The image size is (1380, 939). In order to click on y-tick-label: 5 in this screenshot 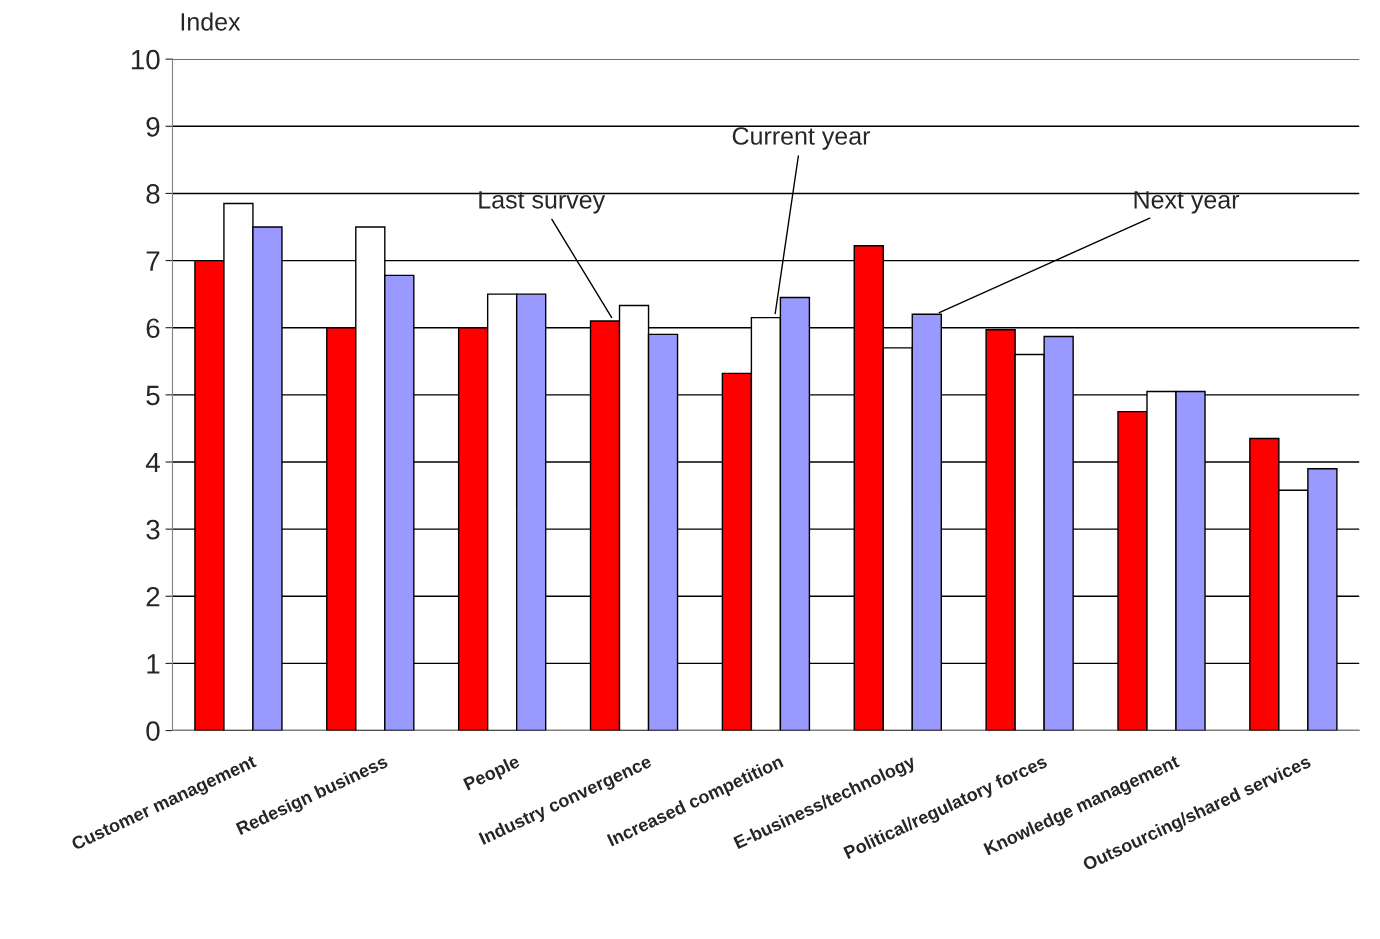, I will do `click(153, 395)`.